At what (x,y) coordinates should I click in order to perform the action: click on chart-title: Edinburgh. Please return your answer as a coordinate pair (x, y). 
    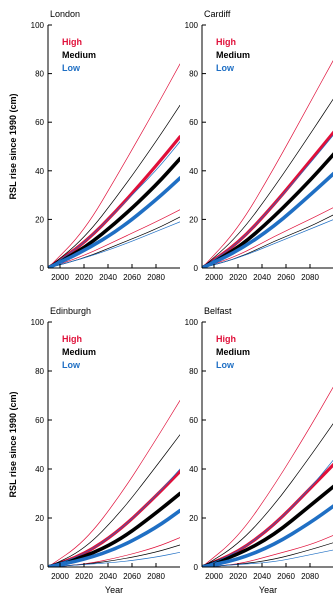
    Looking at the image, I should click on (70, 311).